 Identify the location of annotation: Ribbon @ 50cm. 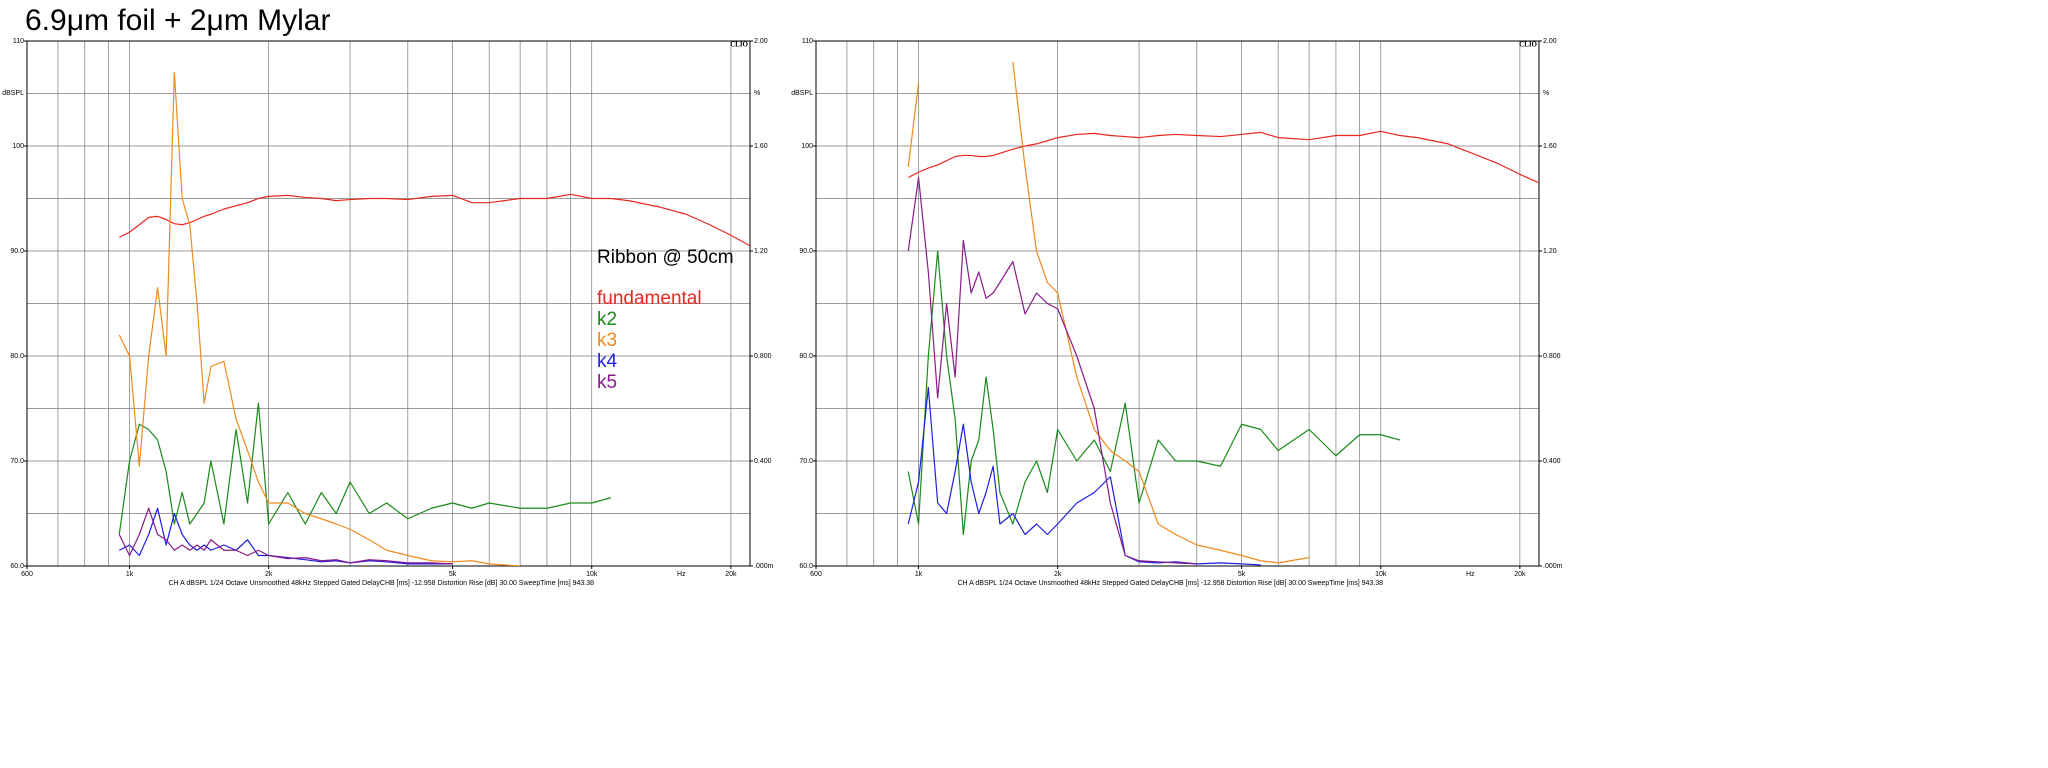
(665, 257).